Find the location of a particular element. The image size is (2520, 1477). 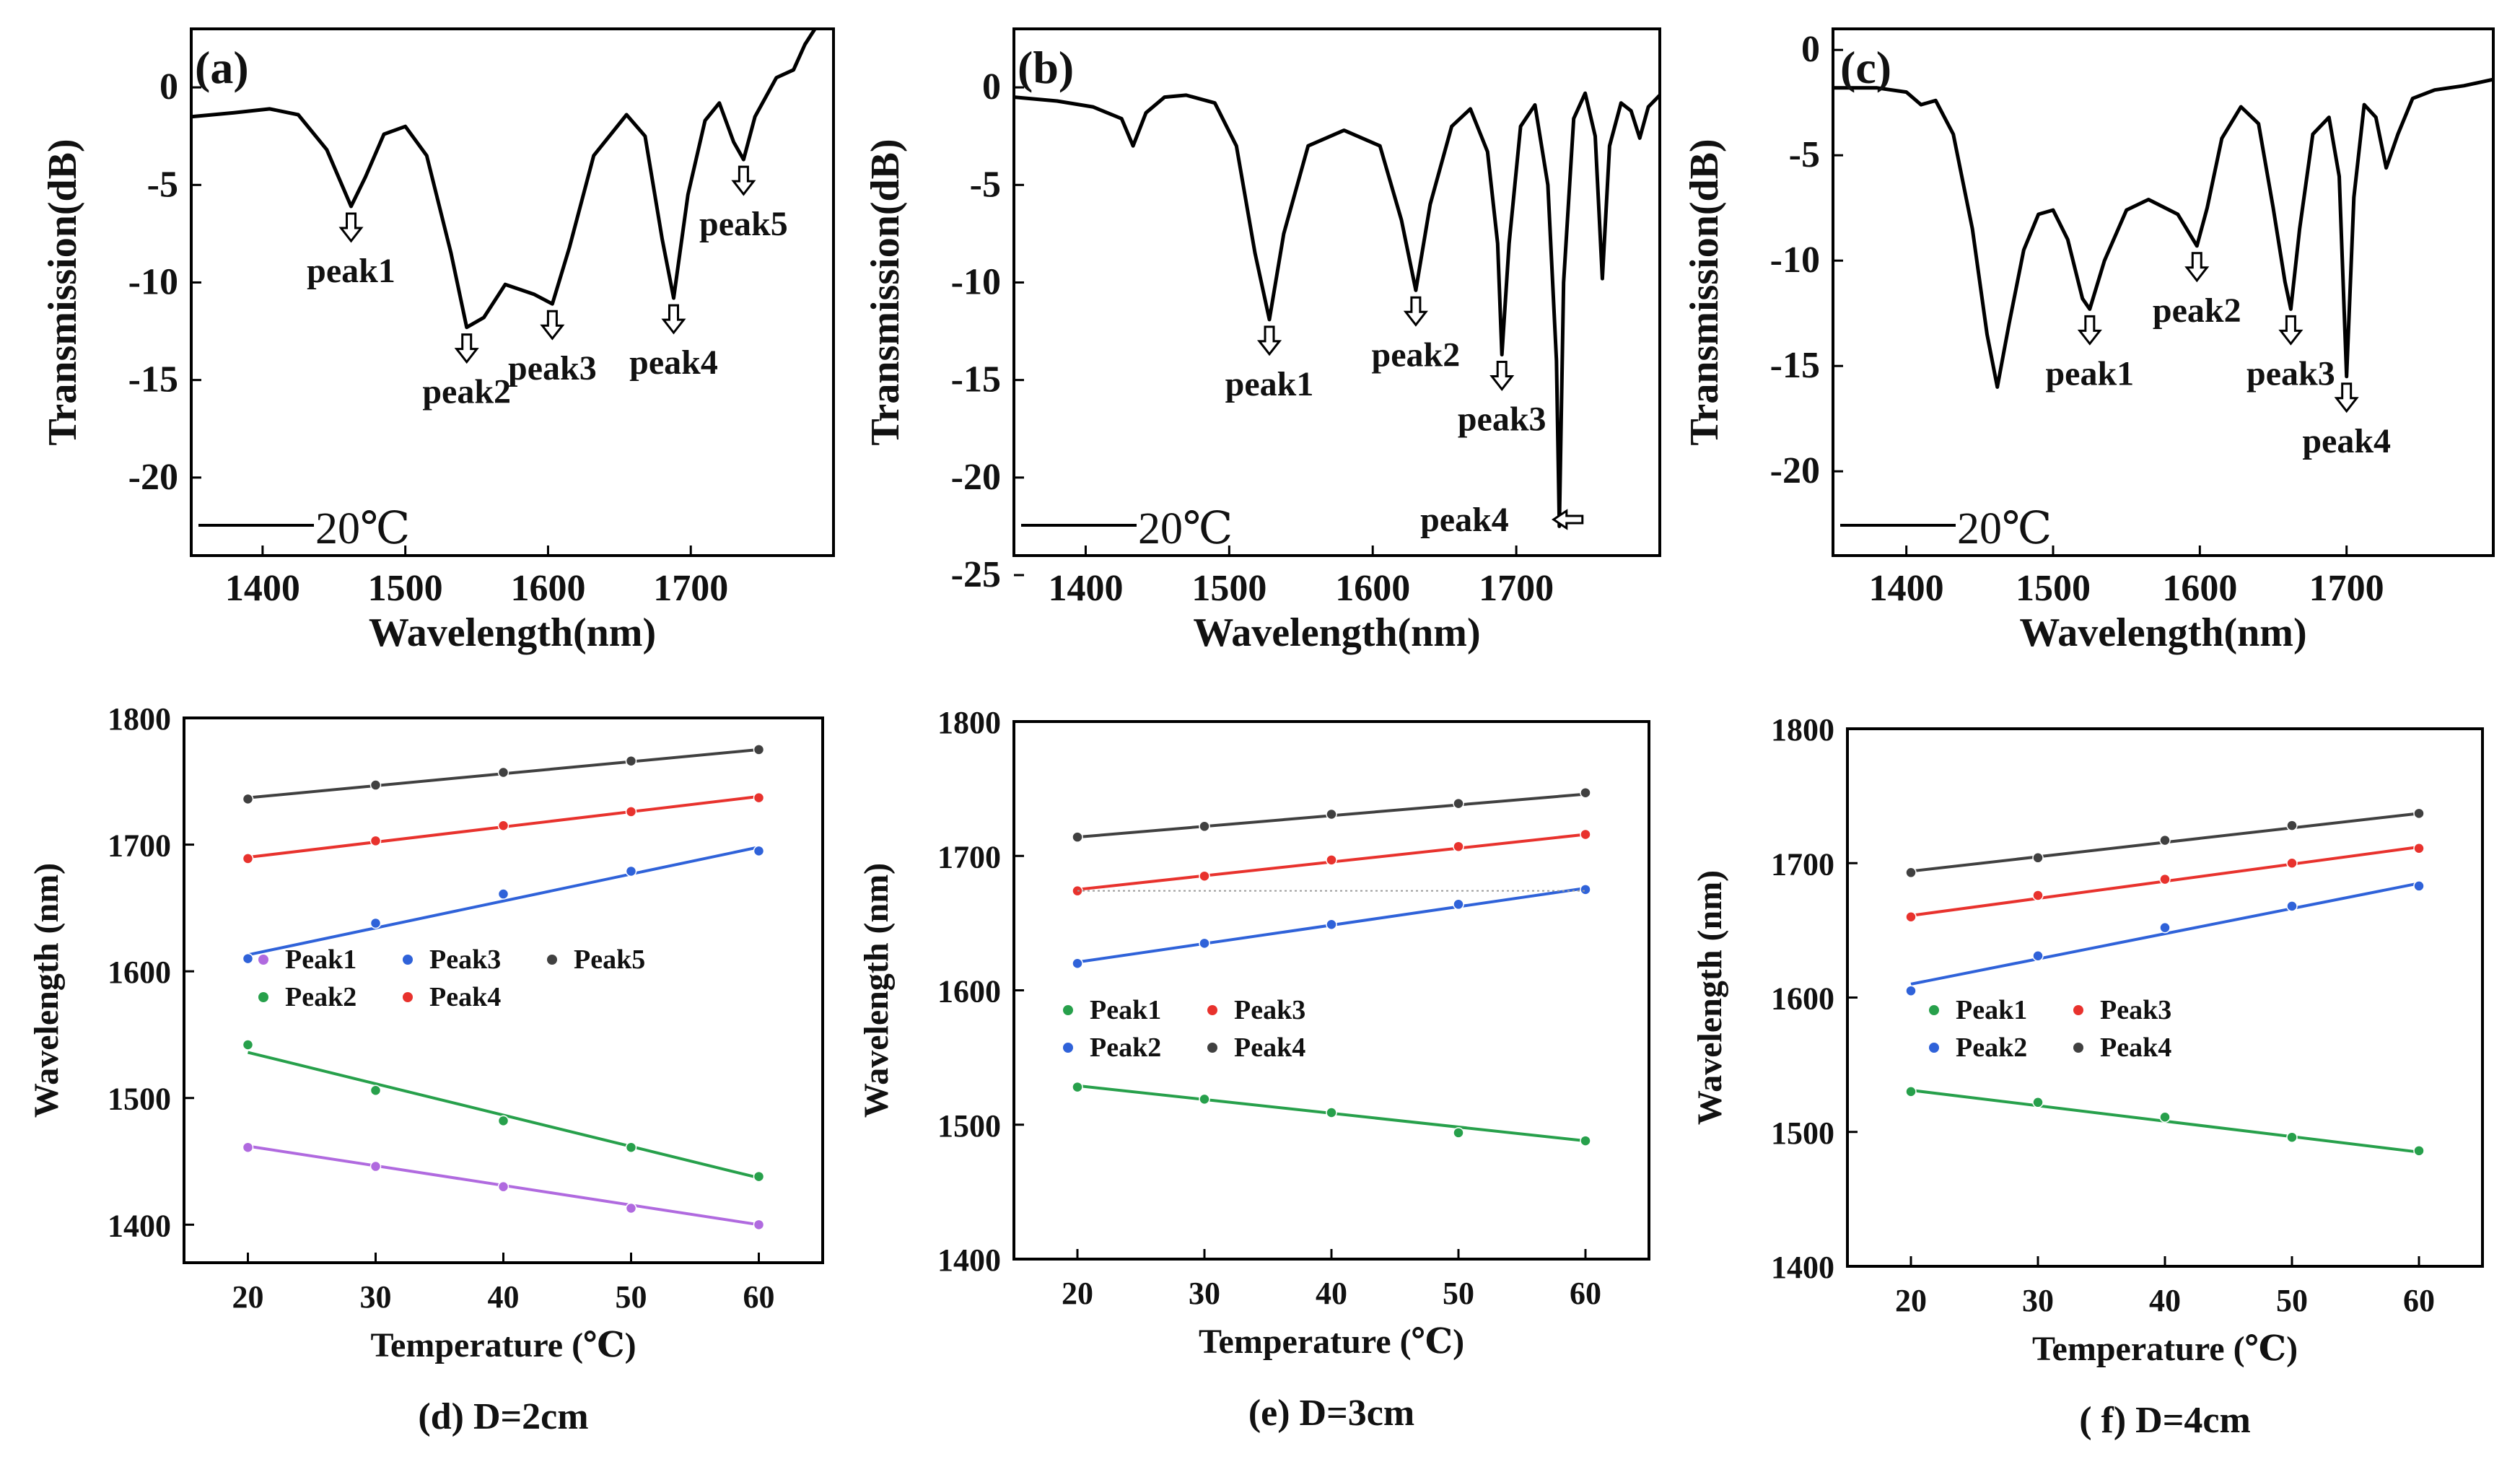

y-axis-title: Wavelength (nm) is located at coordinates (876, 990).